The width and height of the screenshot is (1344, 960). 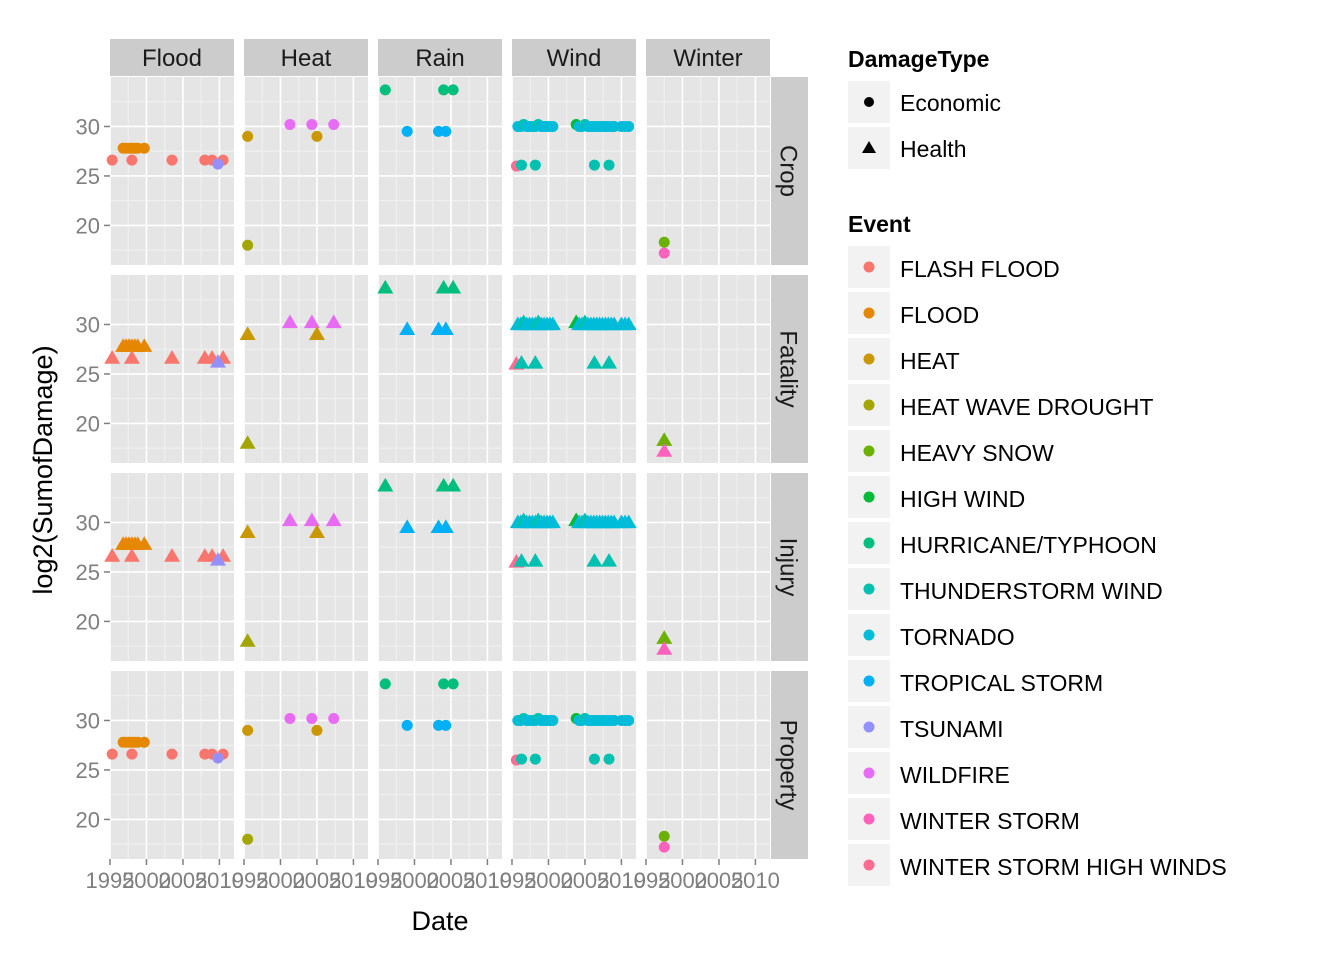 I want to click on legend-label: HEAT WAVE DROUGHT, so click(x=1026, y=407).